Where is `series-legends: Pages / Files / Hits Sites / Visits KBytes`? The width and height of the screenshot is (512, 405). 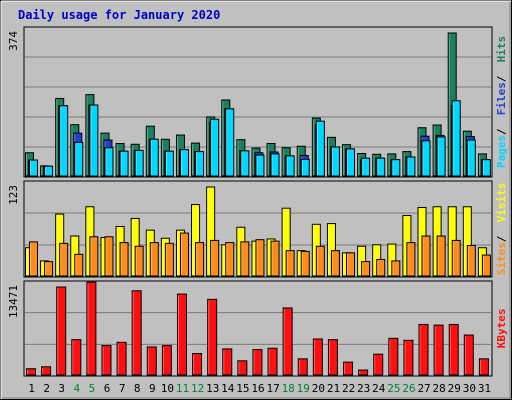 series-legends: Pages / Files / Hits Sites / Visits KBytes is located at coordinates (501, 192).